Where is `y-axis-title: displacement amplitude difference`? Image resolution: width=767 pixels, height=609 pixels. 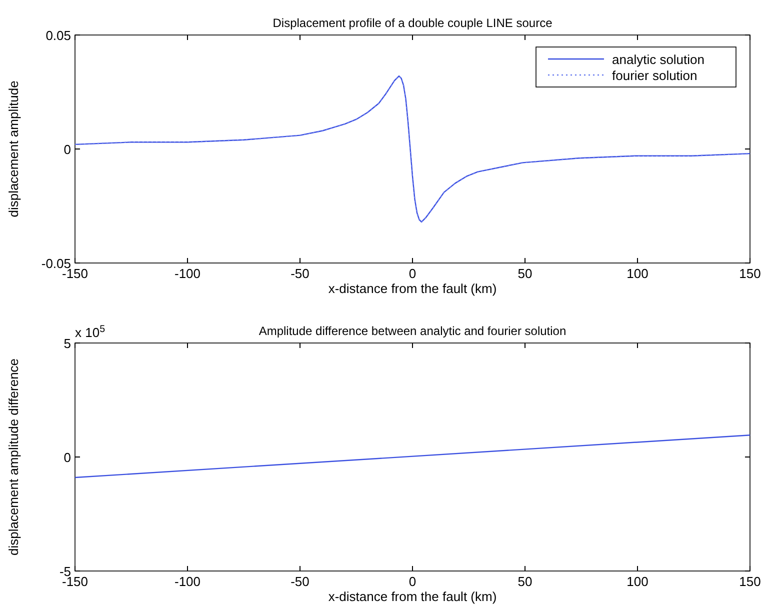 y-axis-title: displacement amplitude difference is located at coordinates (13, 457).